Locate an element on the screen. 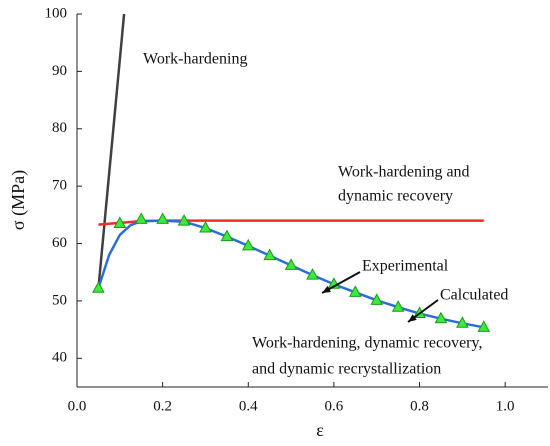 The width and height of the screenshot is (550, 446). x-tick-label: 0.4 is located at coordinates (248, 406).